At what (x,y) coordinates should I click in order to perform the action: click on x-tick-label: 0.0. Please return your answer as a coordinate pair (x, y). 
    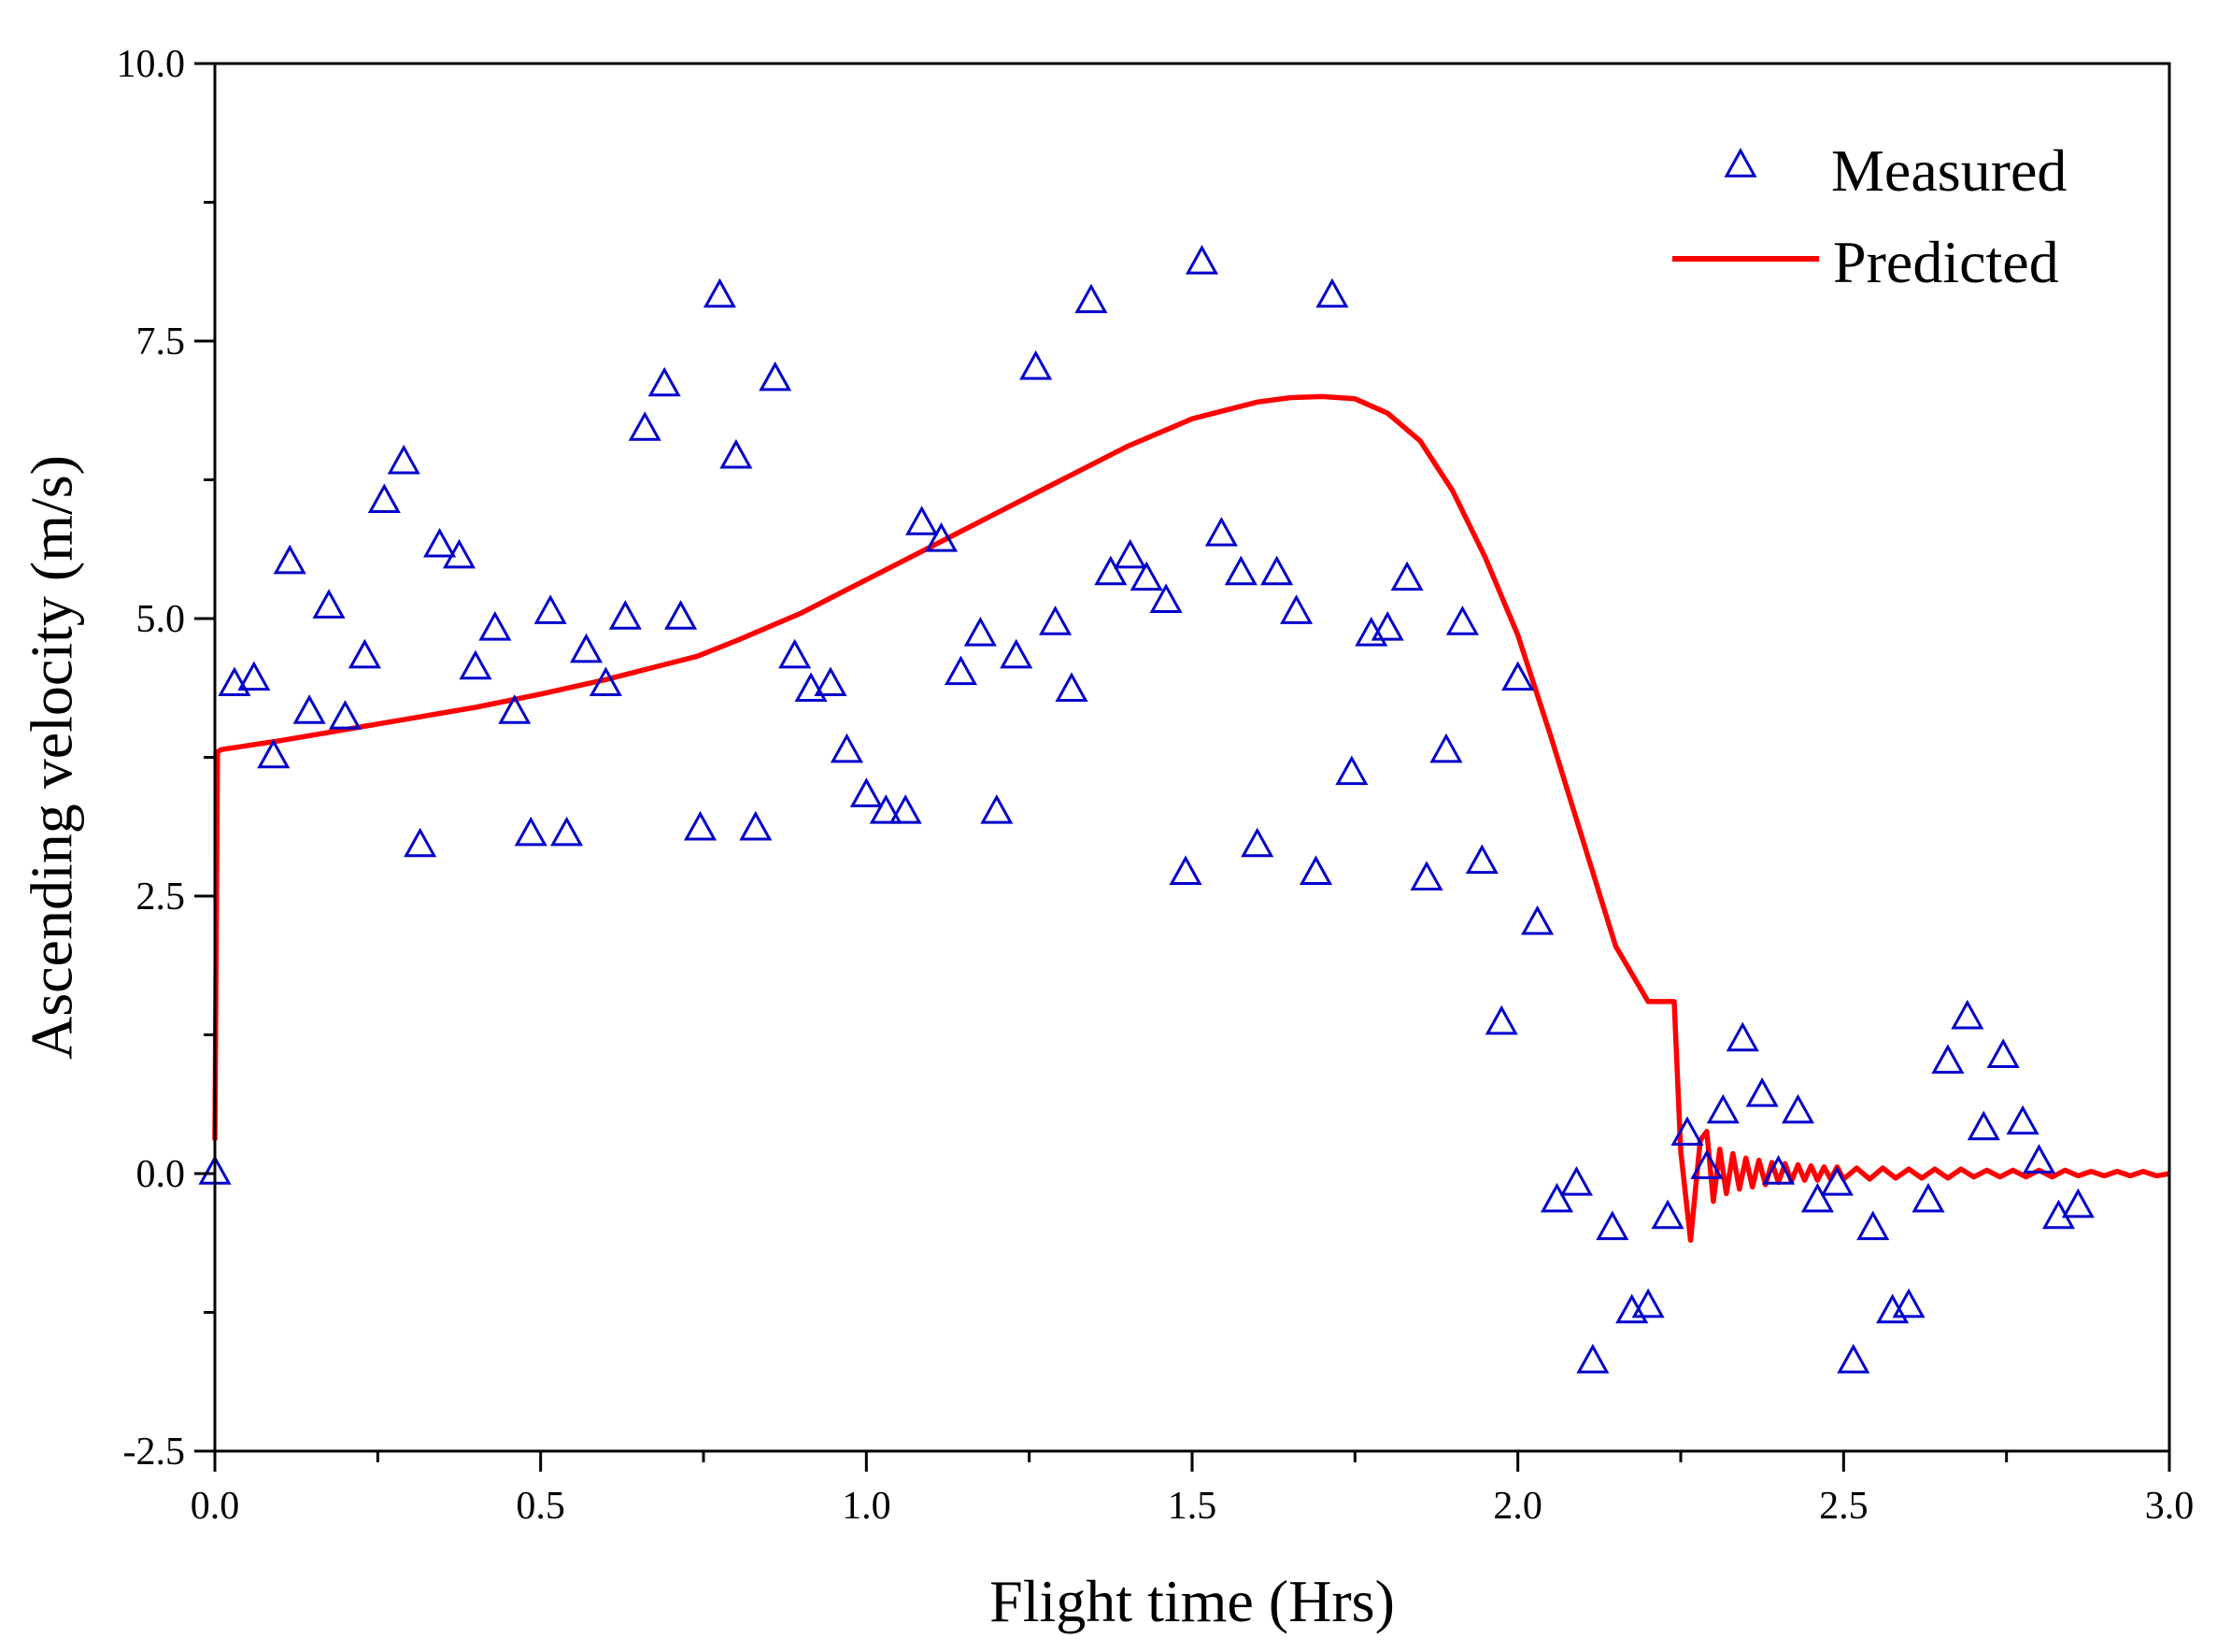
    Looking at the image, I should click on (215, 1506).